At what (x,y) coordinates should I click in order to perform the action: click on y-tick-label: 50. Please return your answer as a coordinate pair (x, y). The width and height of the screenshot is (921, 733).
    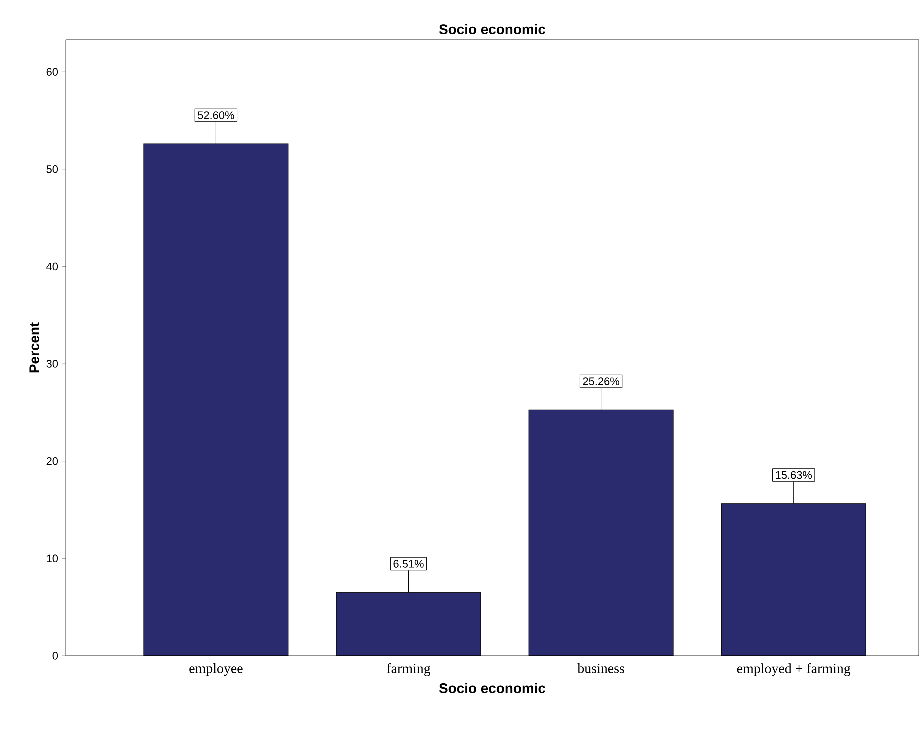
    Looking at the image, I should click on (52, 170).